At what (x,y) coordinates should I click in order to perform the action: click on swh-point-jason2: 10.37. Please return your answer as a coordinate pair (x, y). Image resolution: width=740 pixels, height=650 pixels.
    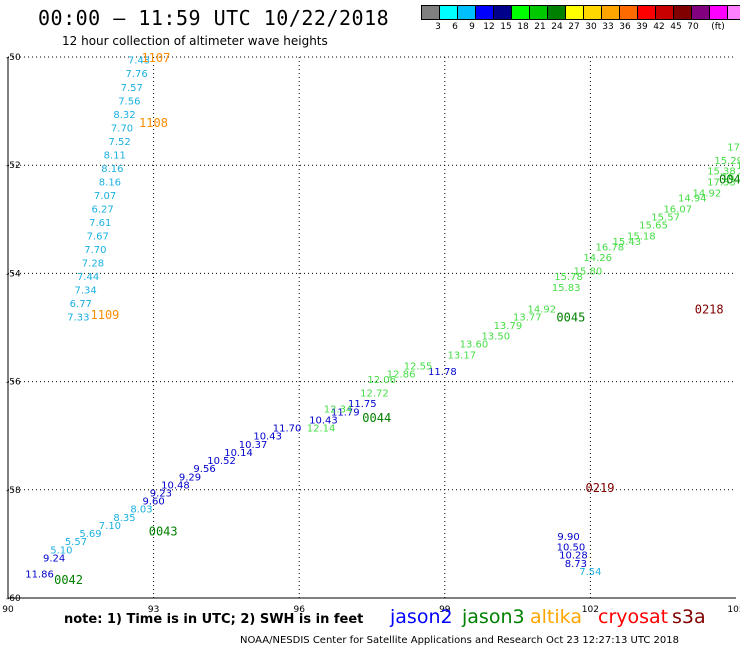
    Looking at the image, I should click on (253, 445).